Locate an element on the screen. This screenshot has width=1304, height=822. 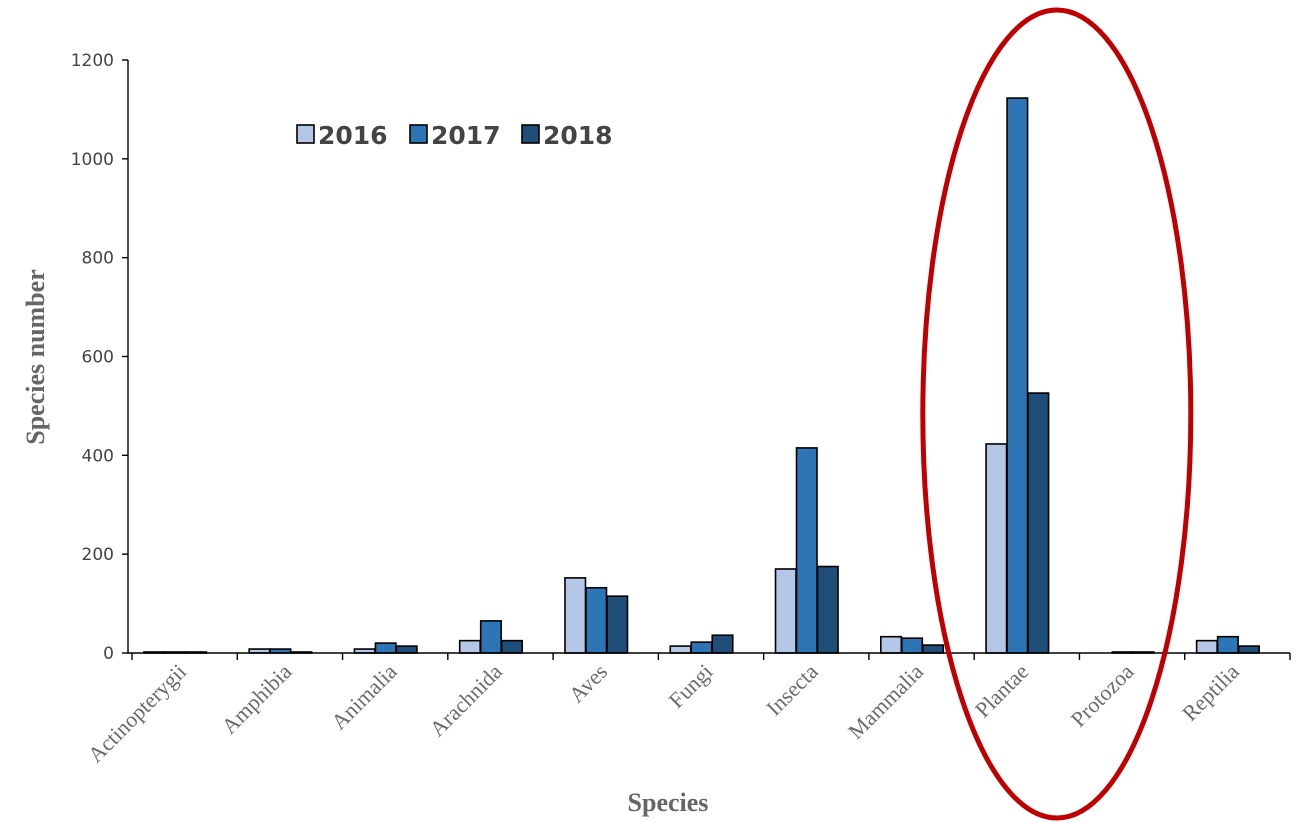
legend-label-2018: 2018 is located at coordinates (578, 135).